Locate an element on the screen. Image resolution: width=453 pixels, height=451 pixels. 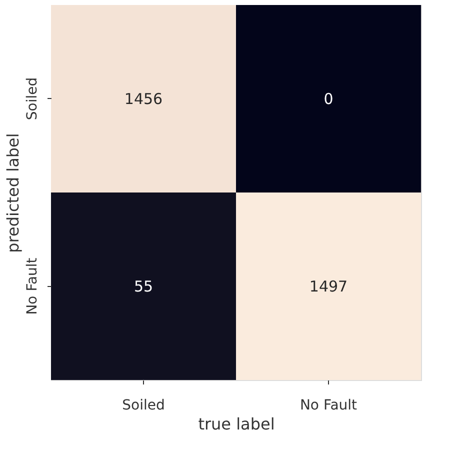
x-axis-title: true label is located at coordinates (236, 424).